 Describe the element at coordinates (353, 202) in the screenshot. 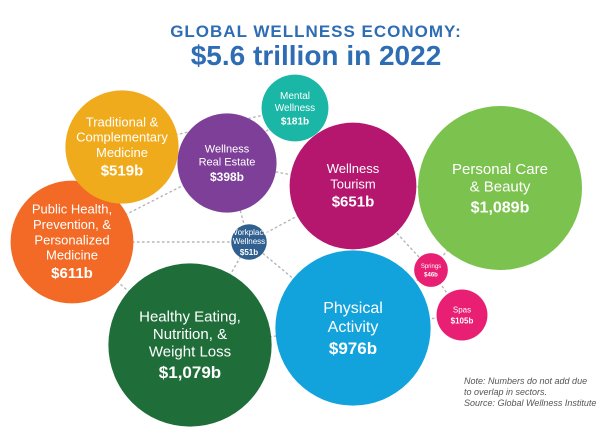

I see `bubble-value-label: $651b` at that location.